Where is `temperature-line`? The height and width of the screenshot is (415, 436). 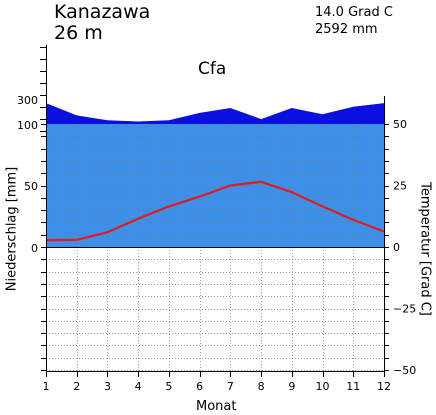
temperature-line is located at coordinates (215, 211).